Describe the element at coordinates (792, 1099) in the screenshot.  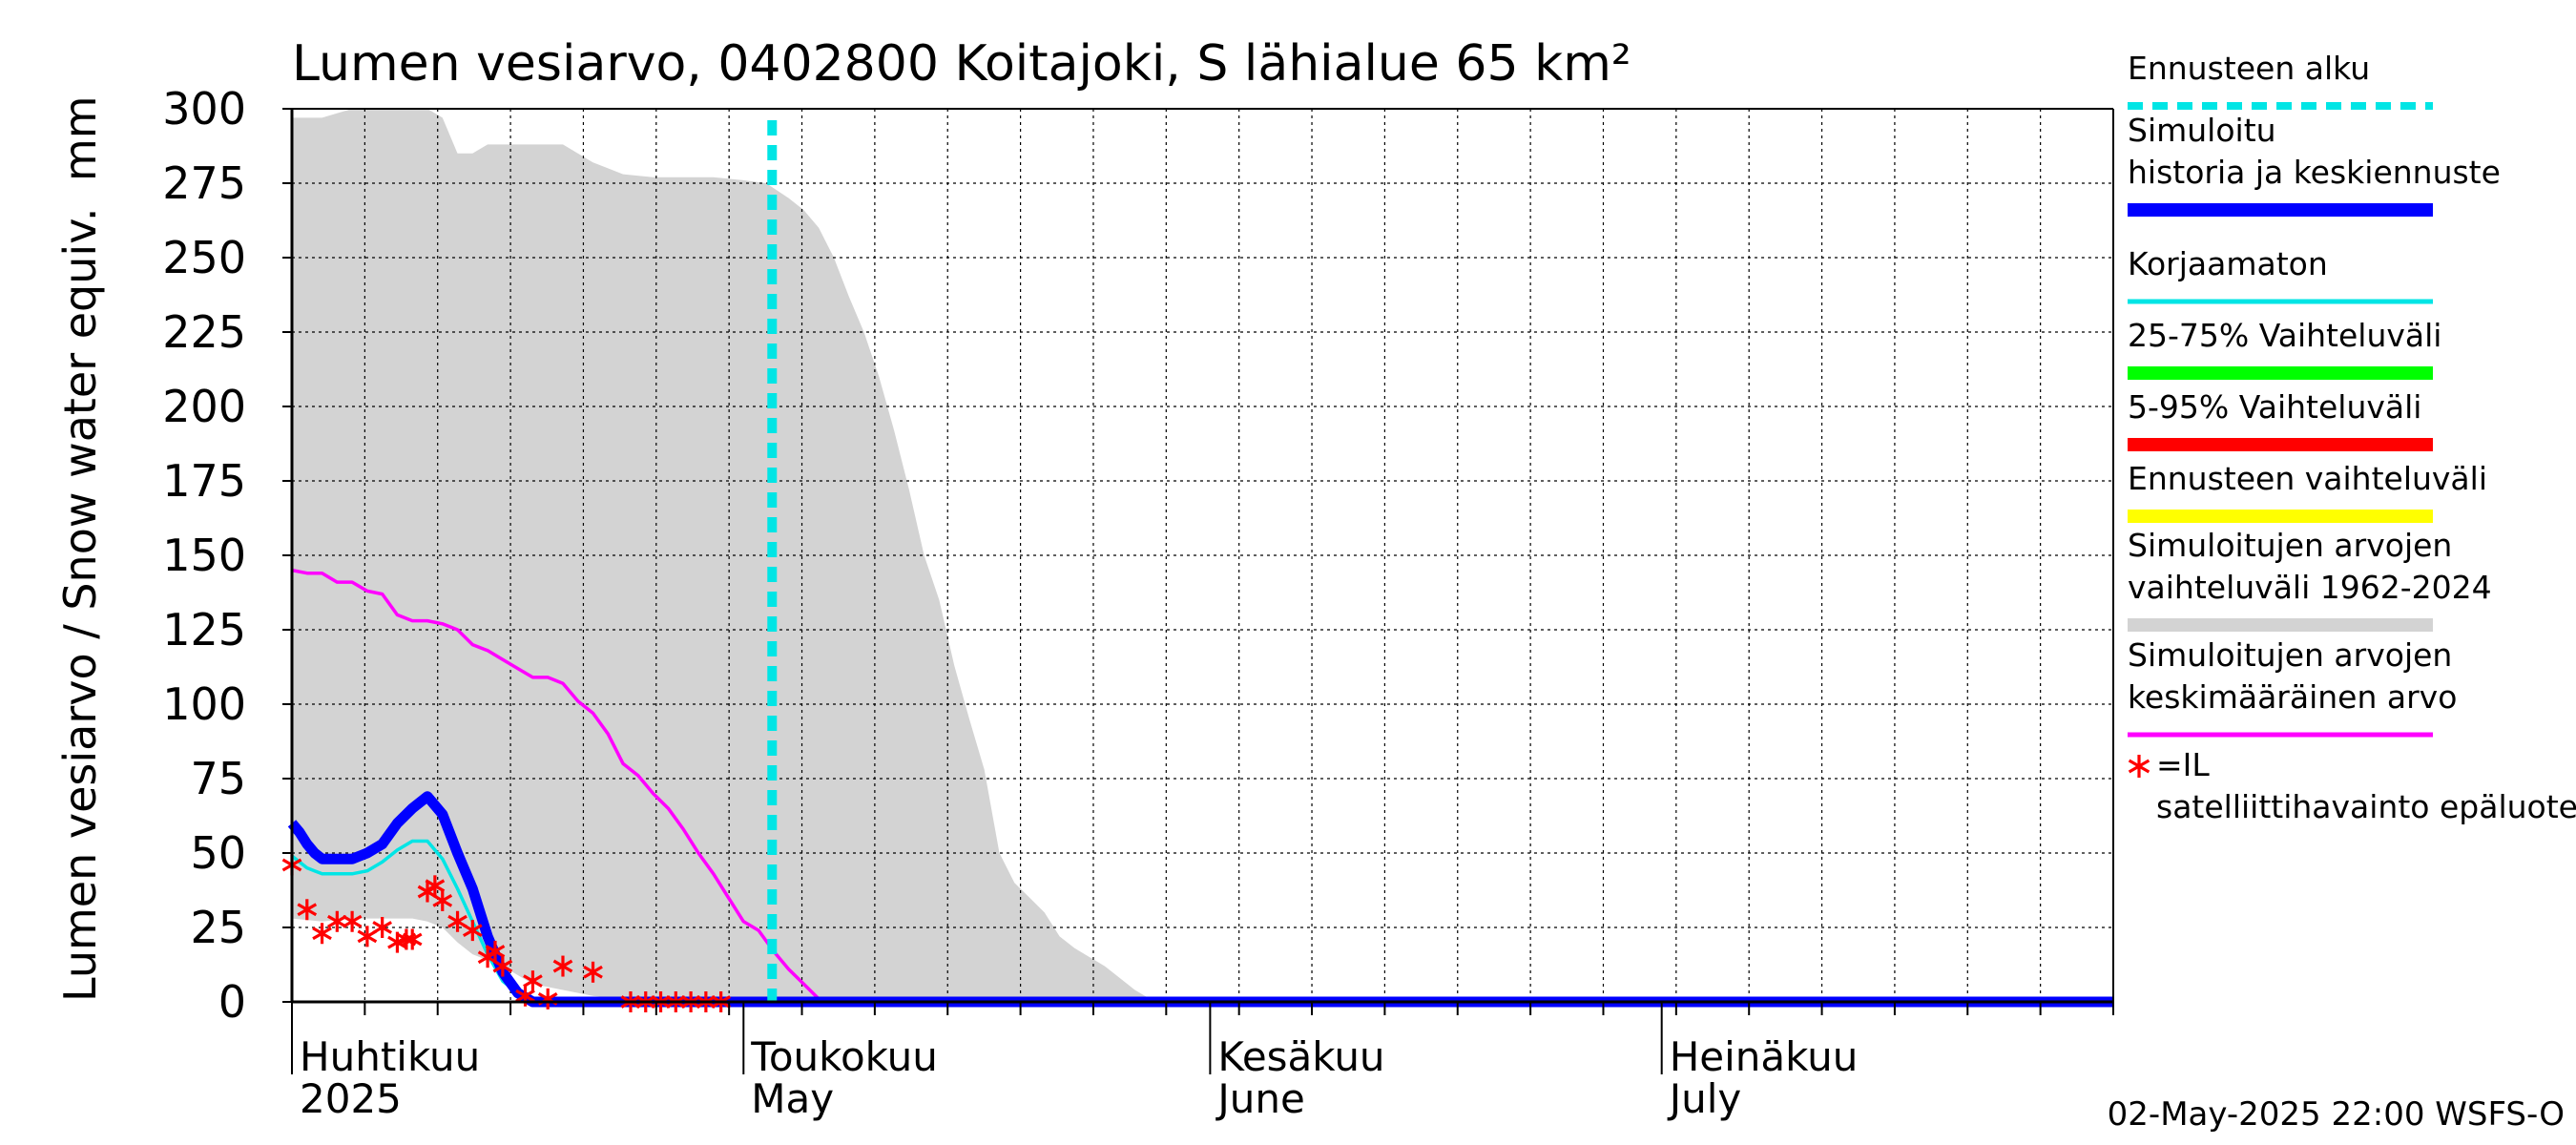
I see `month-label-en: May` at that location.